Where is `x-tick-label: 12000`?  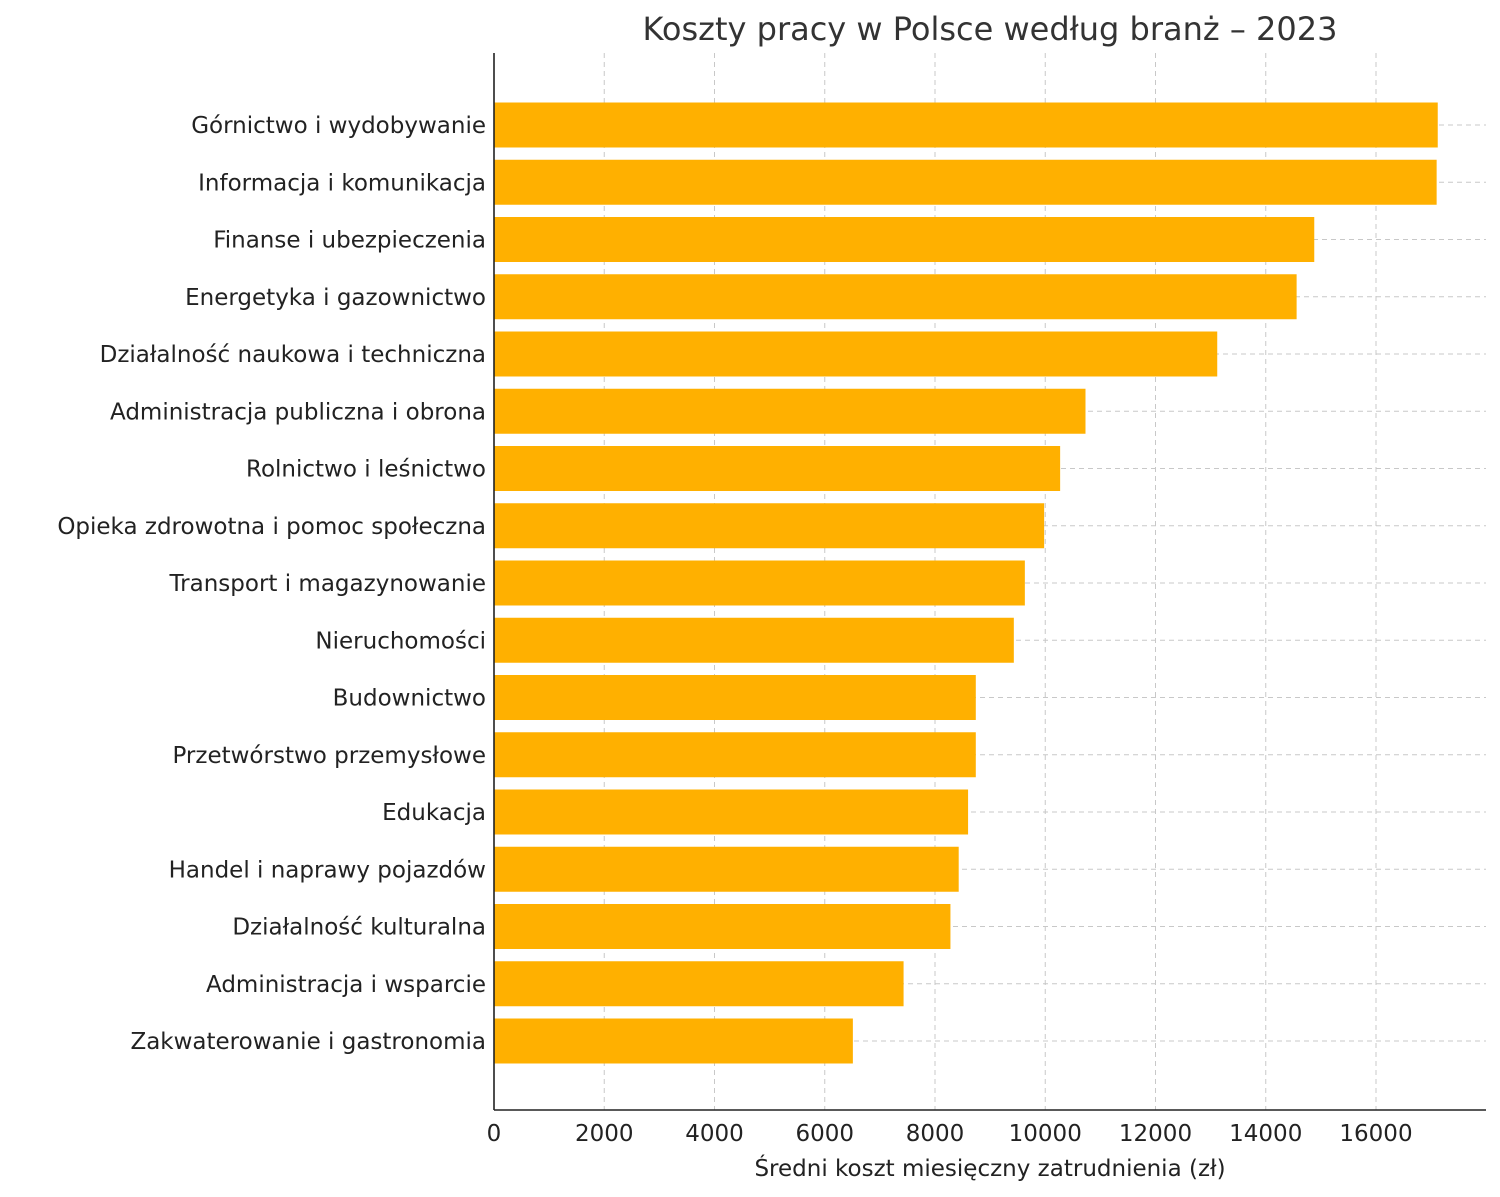
x-tick-label: 12000 is located at coordinates (1155, 1134).